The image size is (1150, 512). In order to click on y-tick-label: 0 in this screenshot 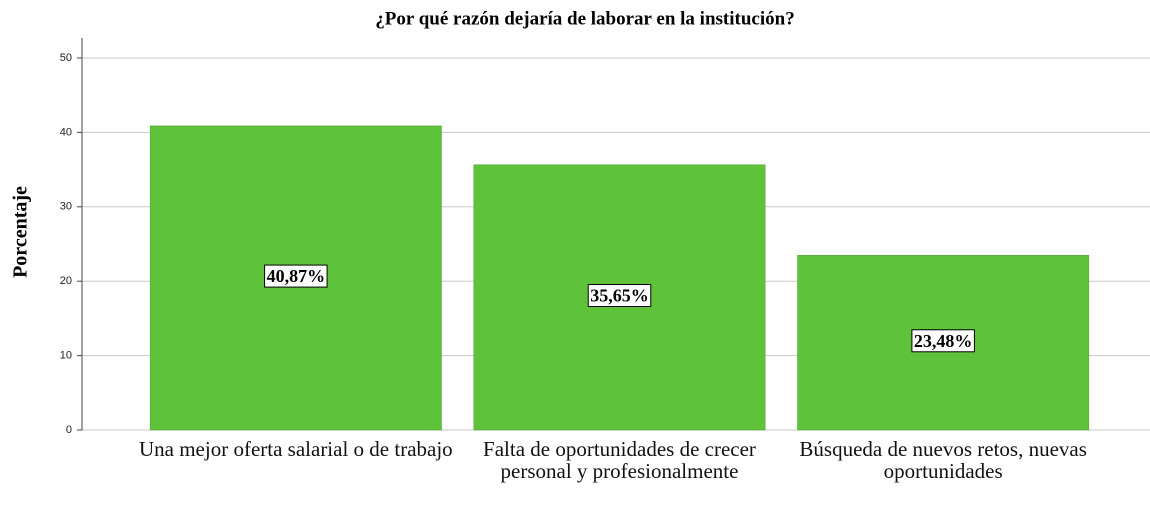, I will do `click(69, 430)`.